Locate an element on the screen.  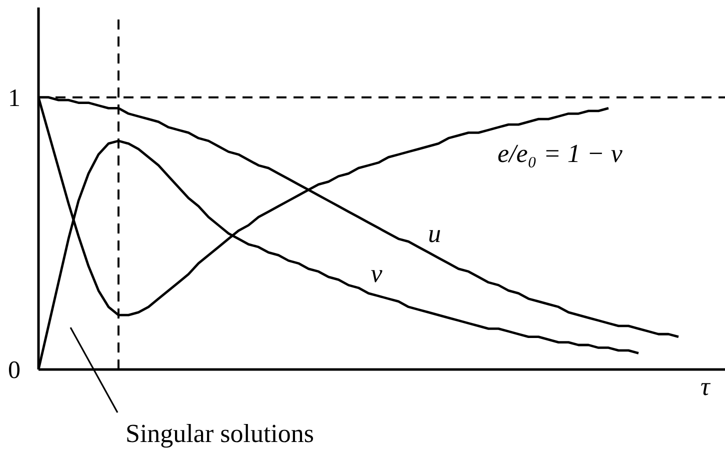
series-label: v is located at coordinates (376, 273).